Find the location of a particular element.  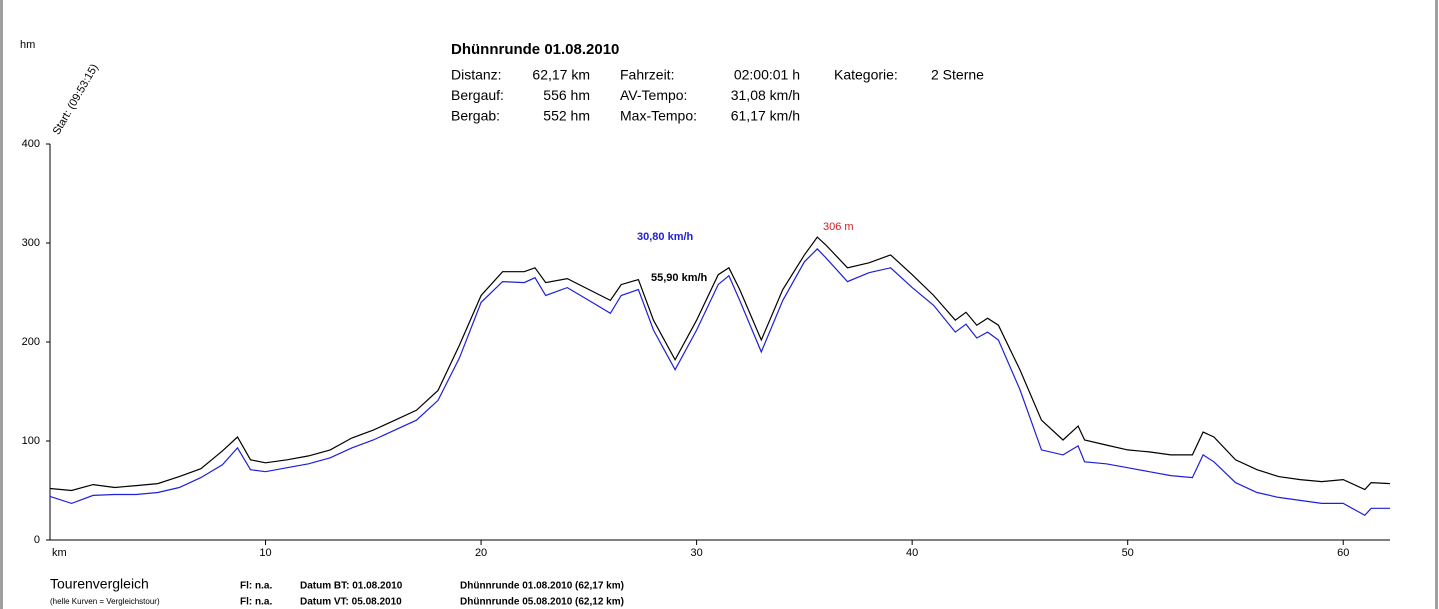

x-tick-label: 40 is located at coordinates (912, 553).